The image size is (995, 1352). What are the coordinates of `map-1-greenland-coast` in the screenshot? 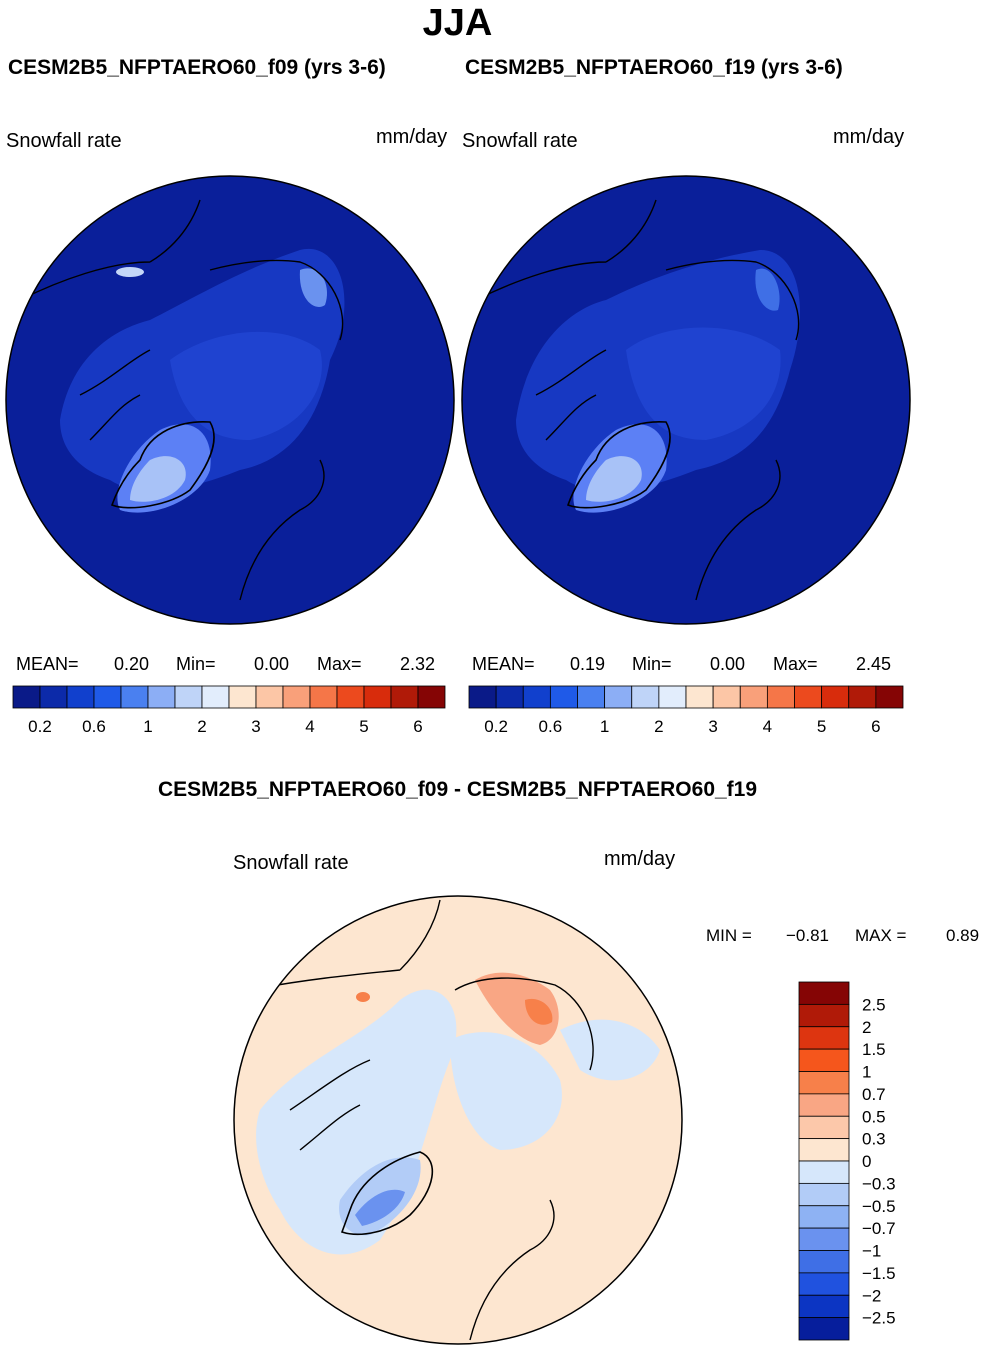 It's located at (162, 465).